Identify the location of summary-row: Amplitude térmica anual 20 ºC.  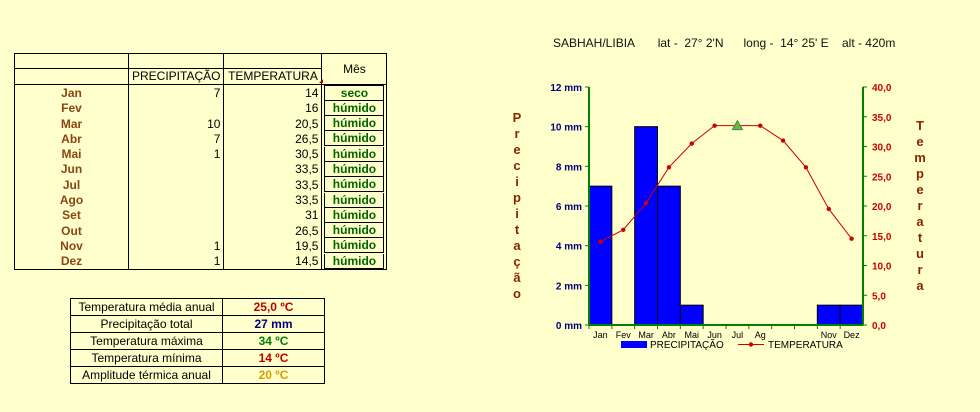
(197, 375).